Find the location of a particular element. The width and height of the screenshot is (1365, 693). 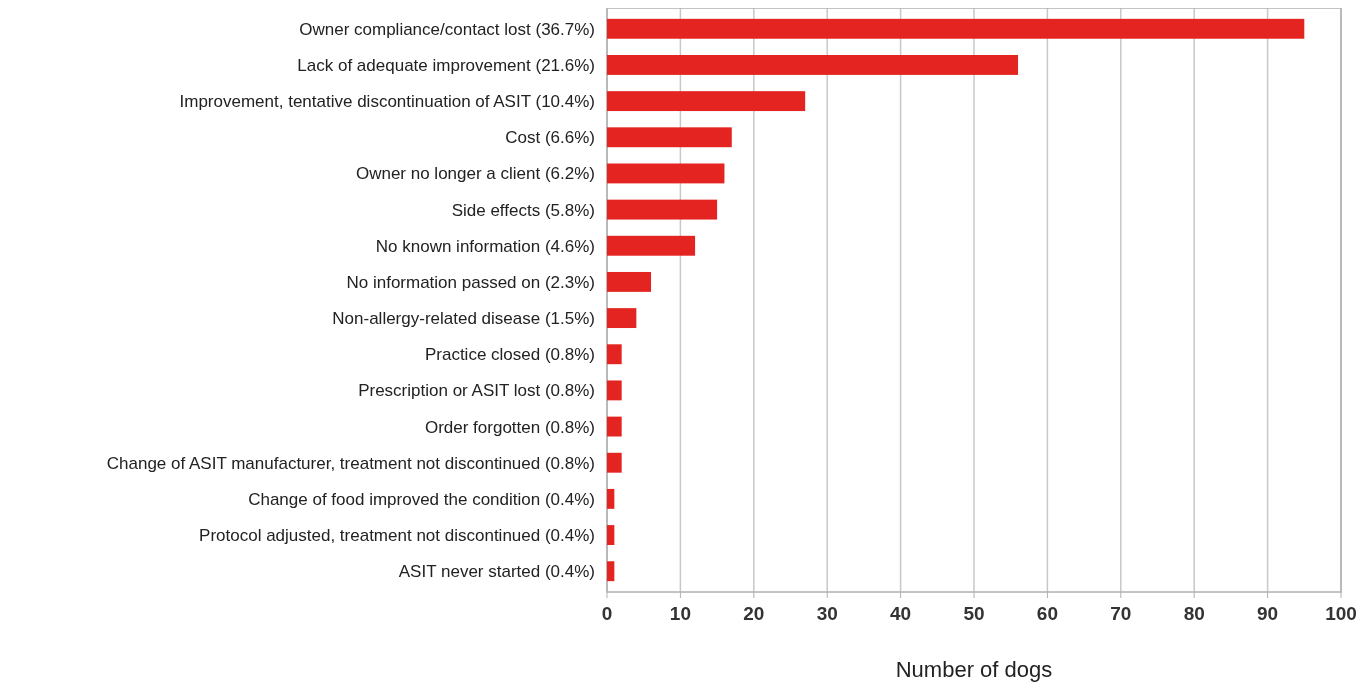

y-tick-label: Non-allergy-related disease (1.5%) is located at coordinates (463, 319).